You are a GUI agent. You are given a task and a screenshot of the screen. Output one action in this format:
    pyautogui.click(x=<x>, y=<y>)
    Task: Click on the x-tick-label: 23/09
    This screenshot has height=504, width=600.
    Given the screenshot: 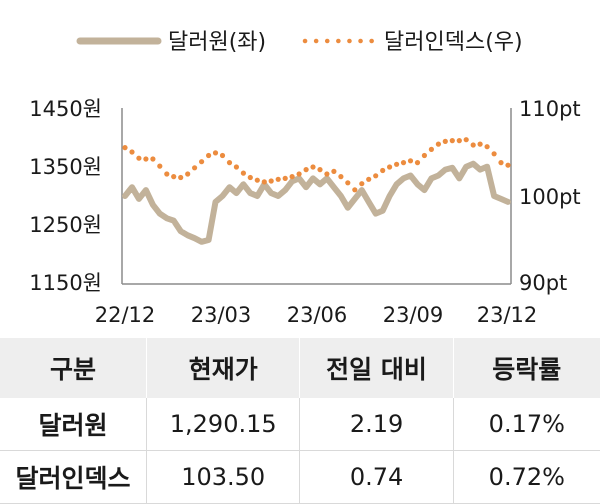 What is the action you would take?
    pyautogui.click(x=413, y=315)
    